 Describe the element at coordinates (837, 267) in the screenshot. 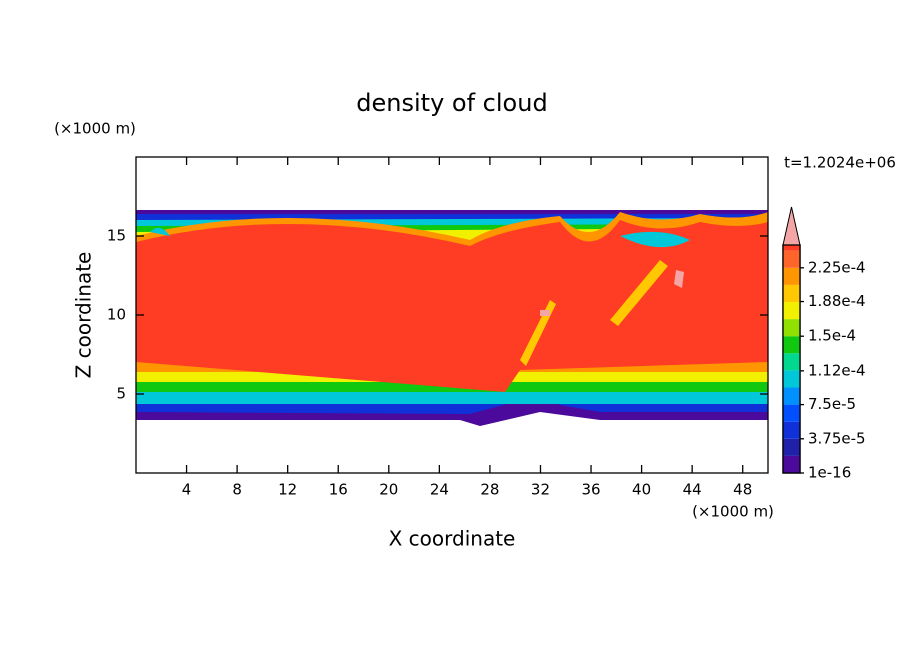

I see `colorbar-tick-label: 2.25e-4` at that location.